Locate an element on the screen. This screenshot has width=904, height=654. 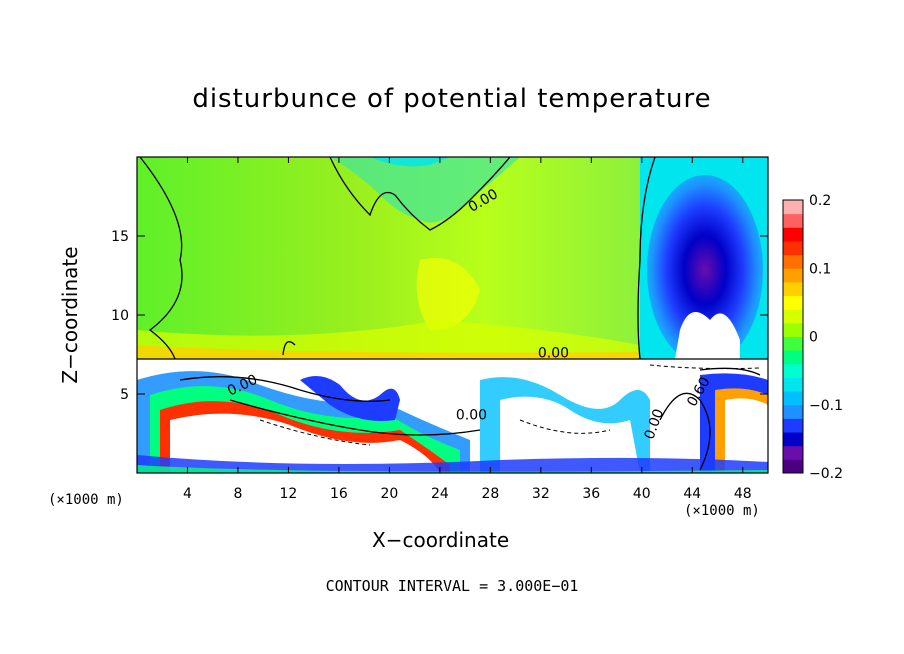
colorbar-label: 0 is located at coordinates (813, 338).